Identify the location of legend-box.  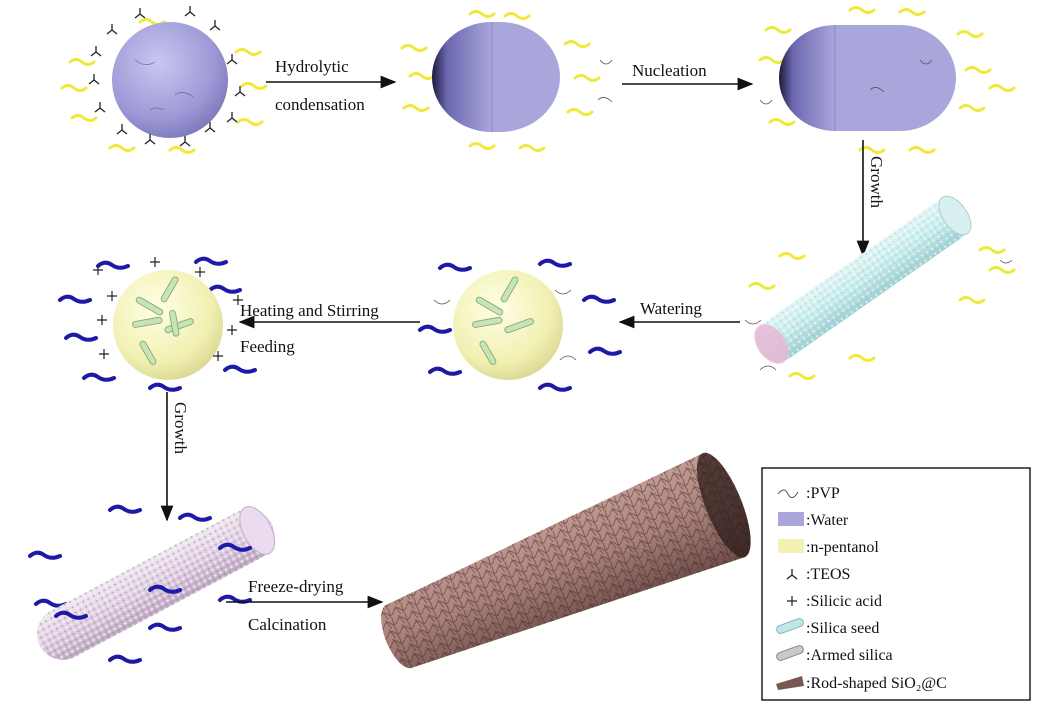
(896, 584).